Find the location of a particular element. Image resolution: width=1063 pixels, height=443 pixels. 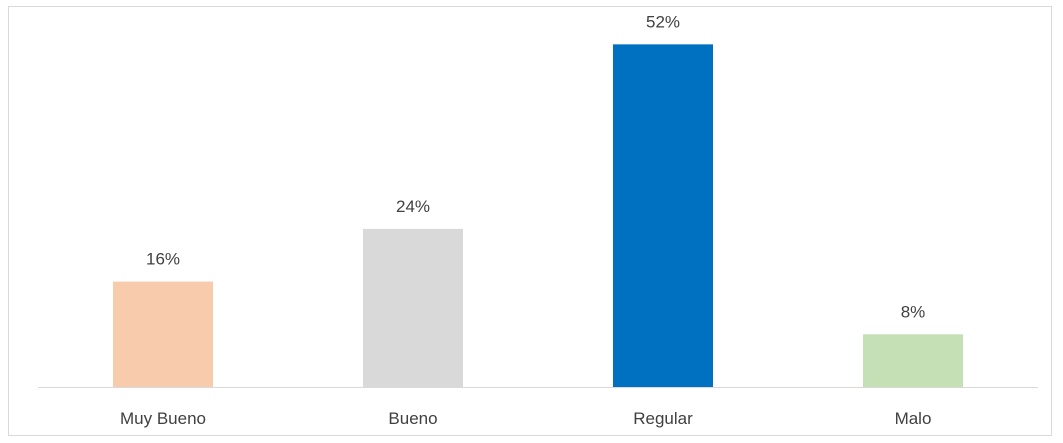

data-label-regular: 52% is located at coordinates (663, 21).